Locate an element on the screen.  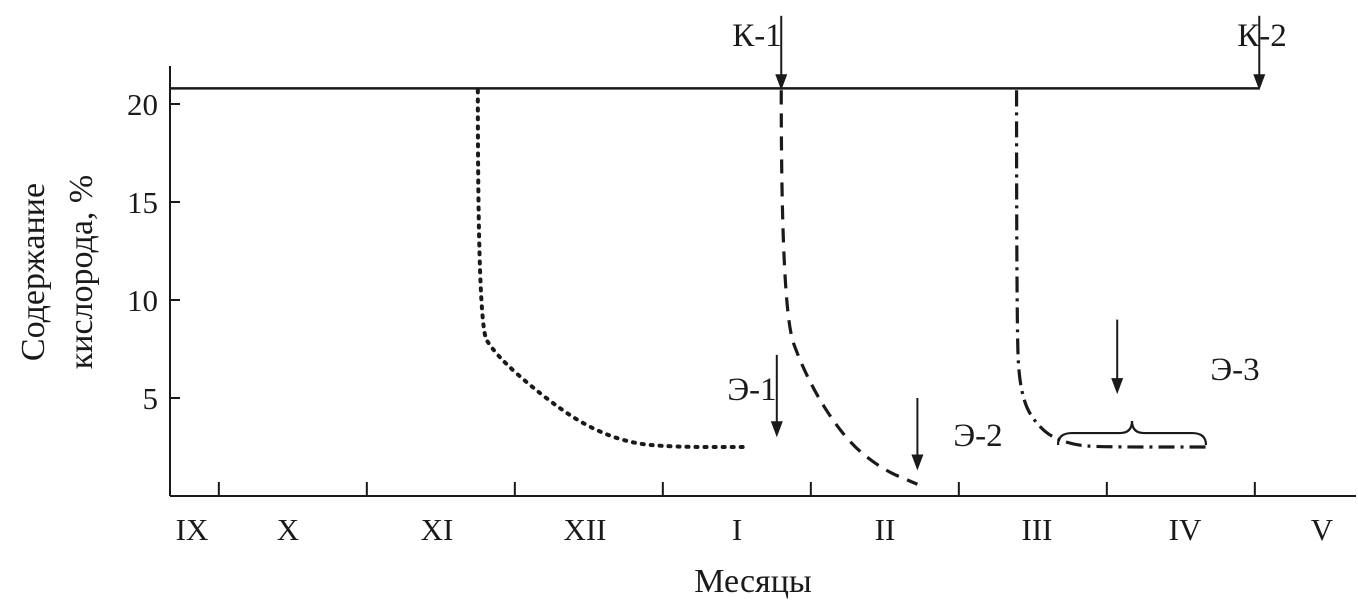
series-3-dashdot-line is located at coordinates (1110, 269).